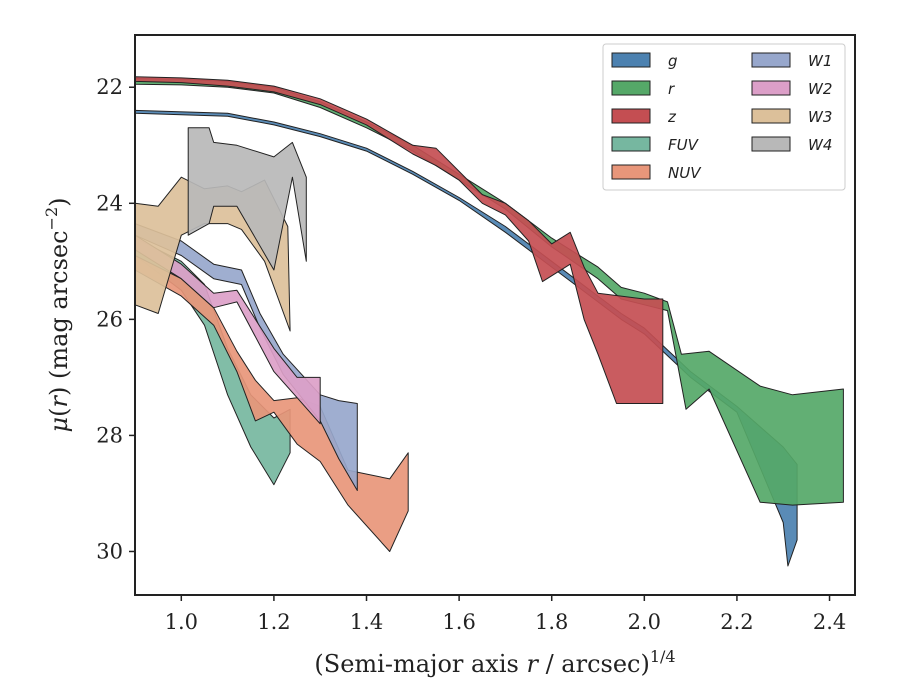 The width and height of the screenshot is (900, 700). What do you see at coordinates (109, 87) in the screenshot?
I see `y-tick-label: 22` at bounding box center [109, 87].